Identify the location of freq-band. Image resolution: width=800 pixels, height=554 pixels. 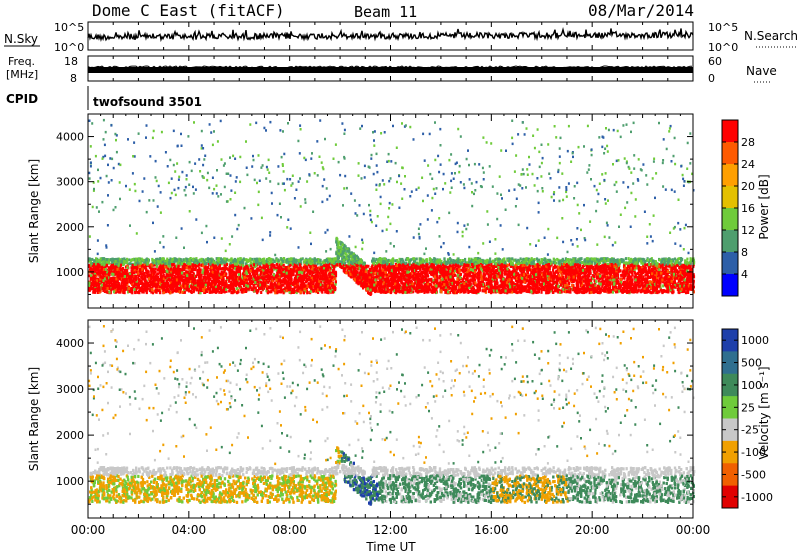
(390, 70).